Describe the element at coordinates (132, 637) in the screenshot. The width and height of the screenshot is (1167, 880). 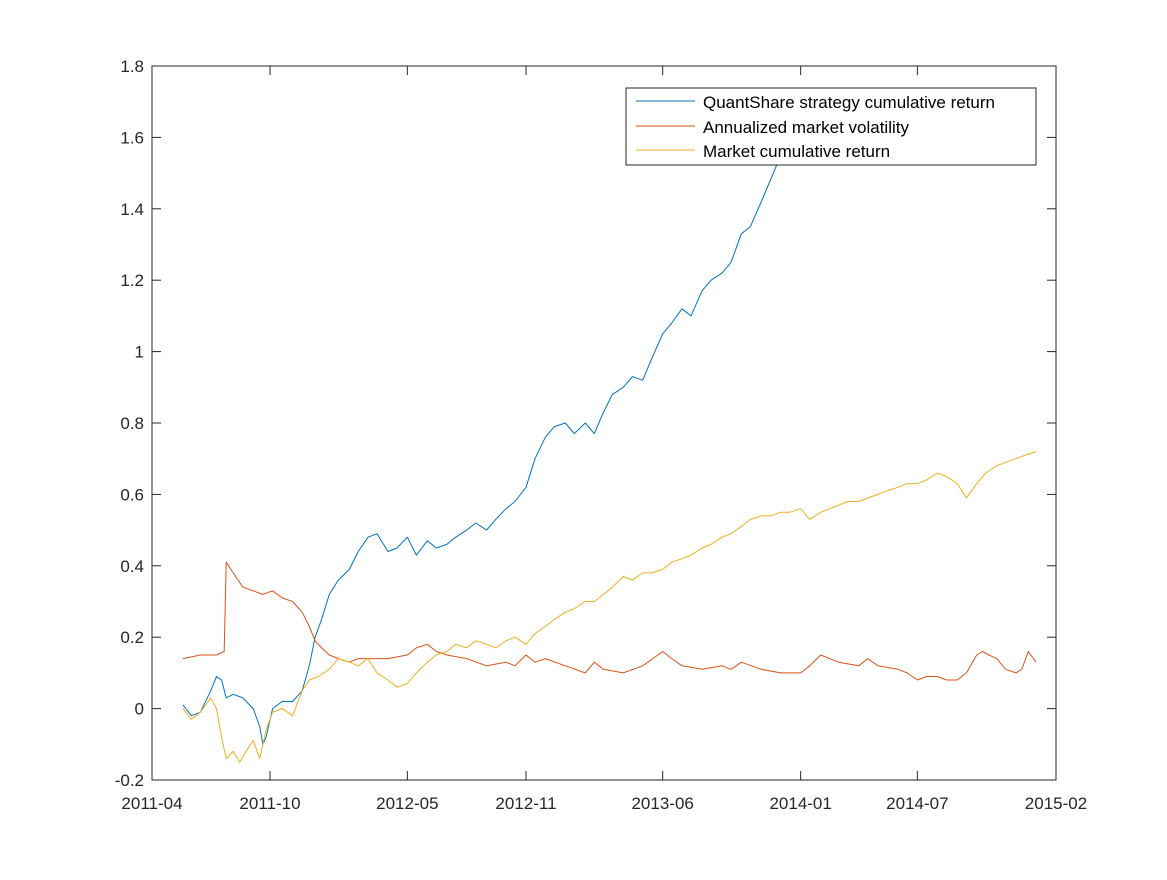
I see `y-tick-label: 0.2` at that location.